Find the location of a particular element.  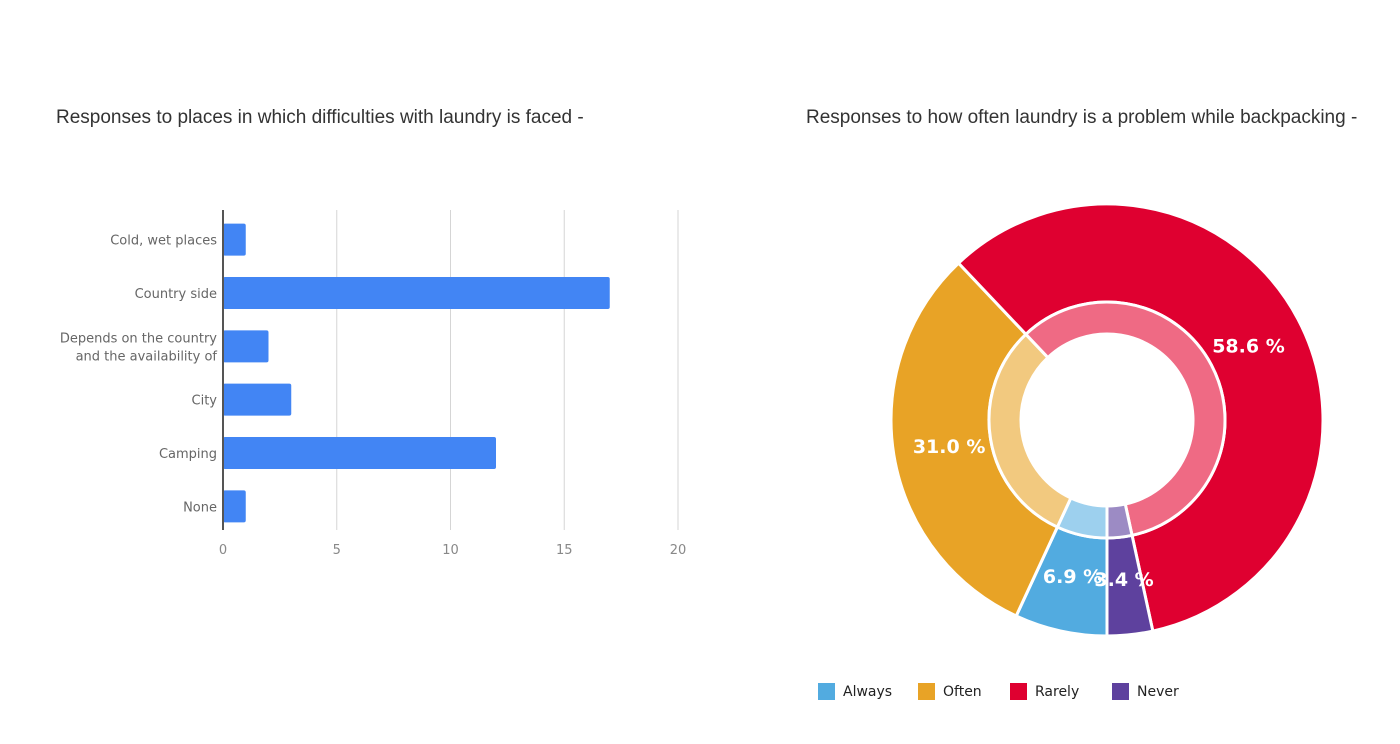

legend-item-often: Often is located at coordinates (964, 691).